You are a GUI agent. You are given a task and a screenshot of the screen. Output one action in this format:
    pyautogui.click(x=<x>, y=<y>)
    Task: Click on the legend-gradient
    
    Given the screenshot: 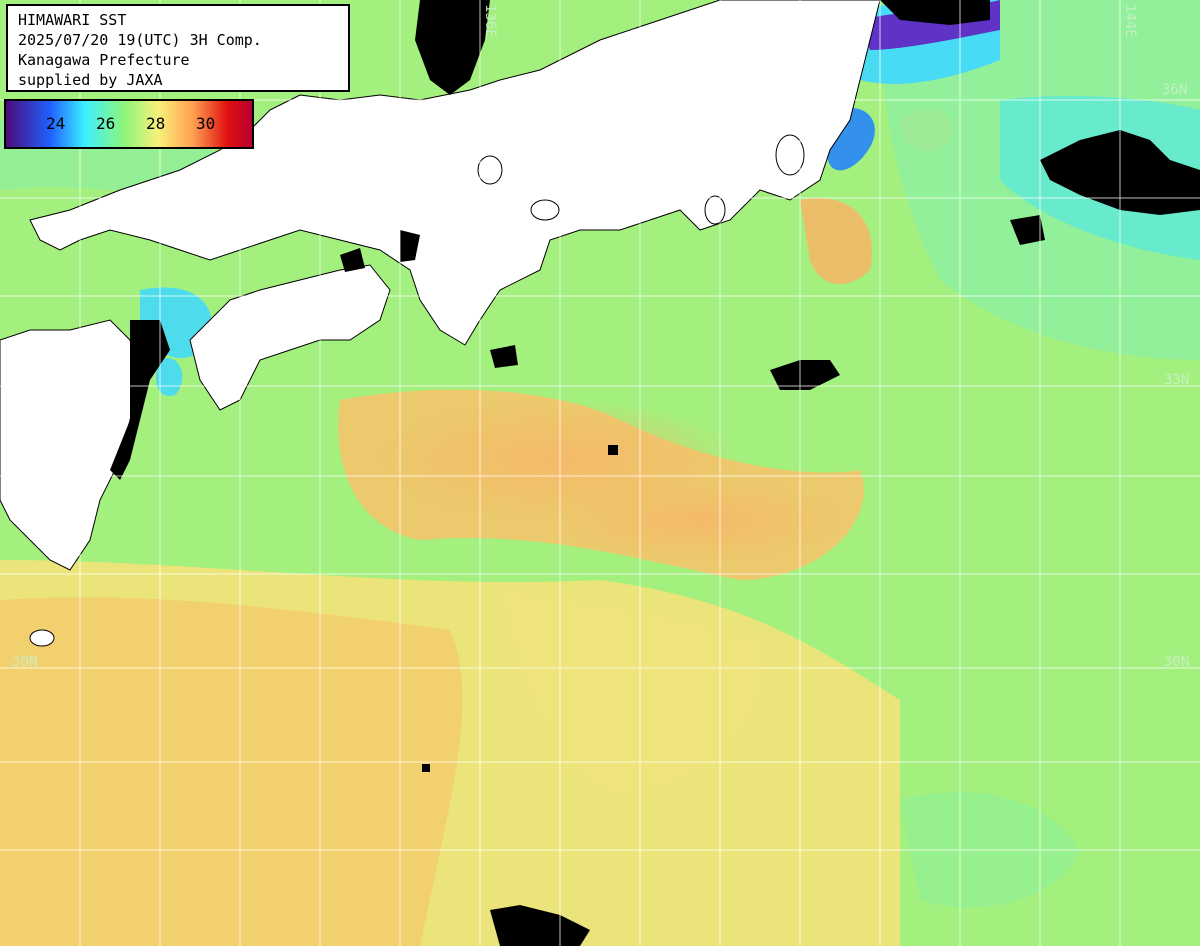 What is the action you would take?
    pyautogui.click(x=129, y=124)
    